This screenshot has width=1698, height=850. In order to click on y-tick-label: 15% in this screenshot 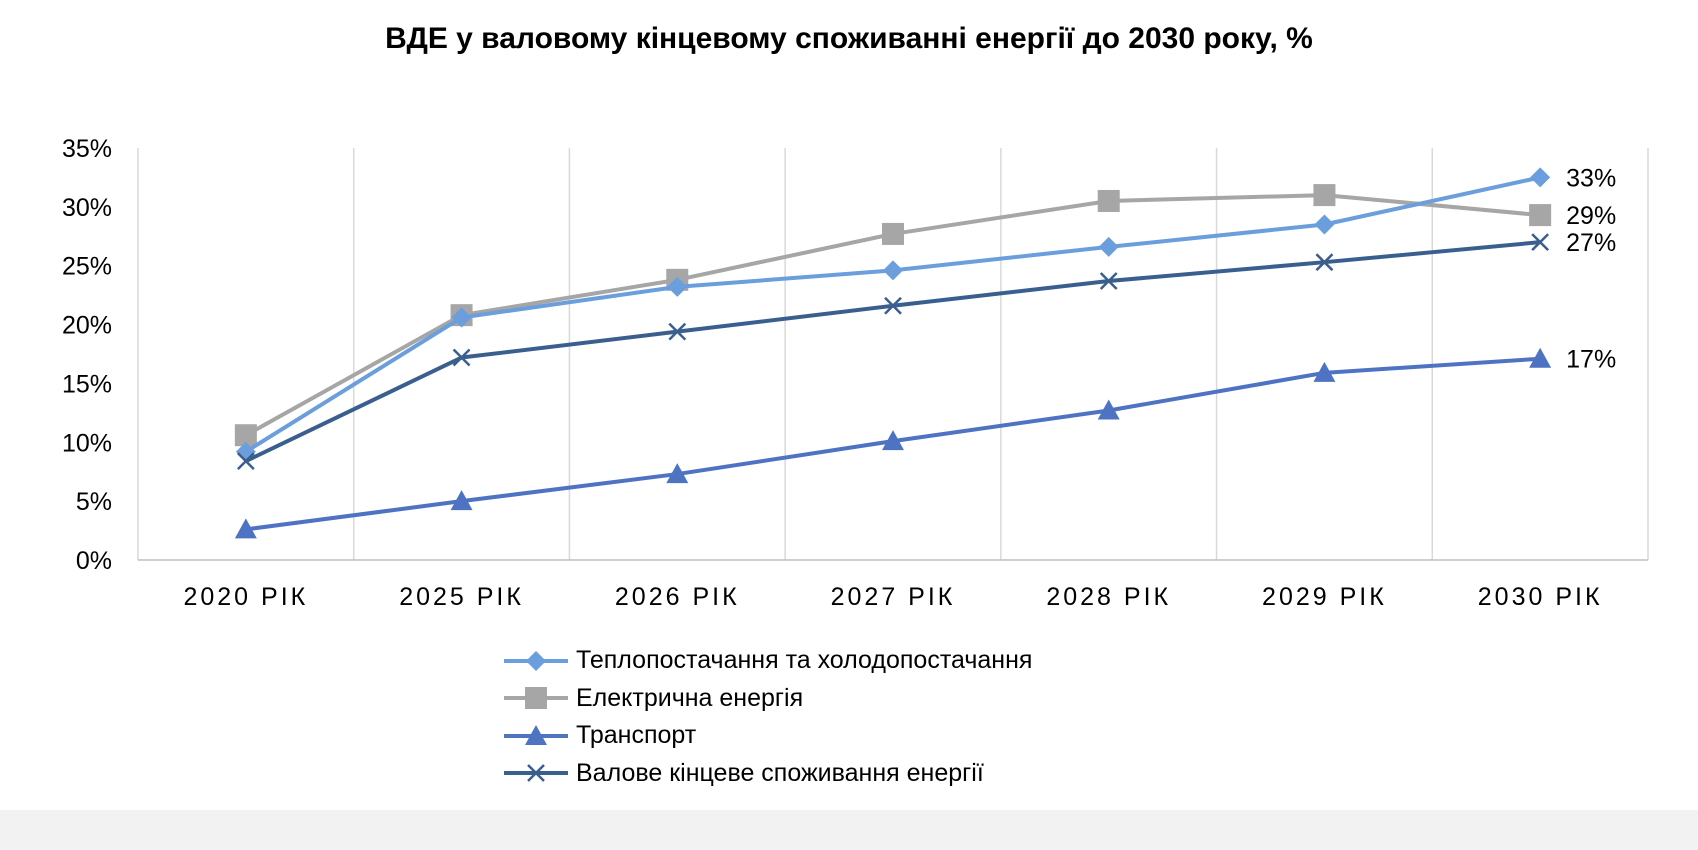, I will do `click(87, 384)`.